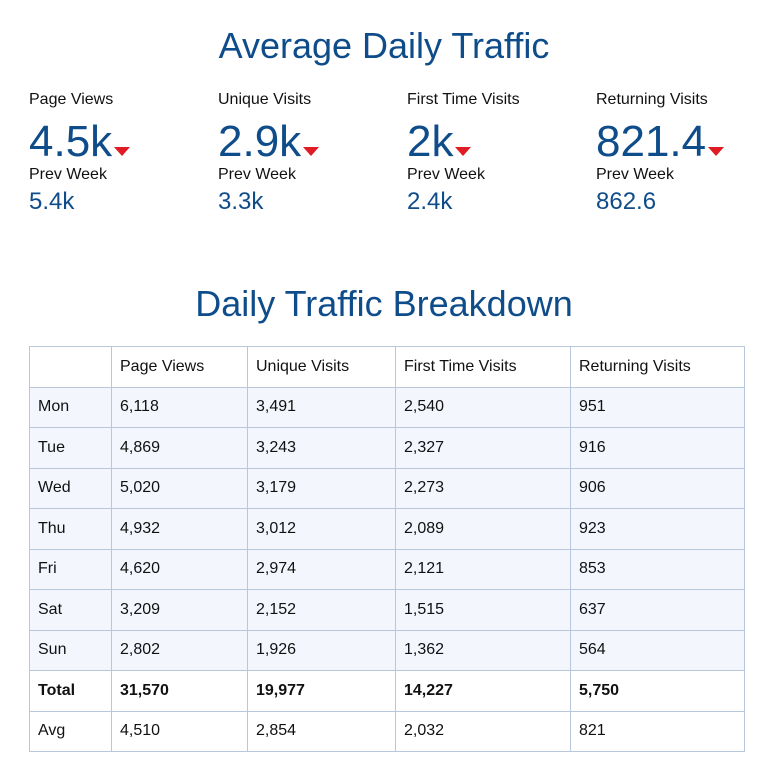  What do you see at coordinates (70, 691) in the screenshot?
I see `table-cell: Total` at bounding box center [70, 691].